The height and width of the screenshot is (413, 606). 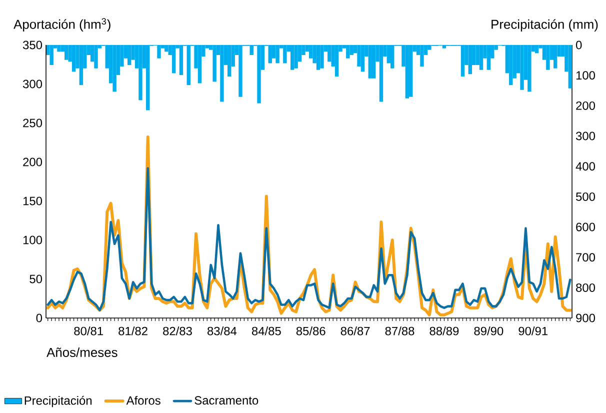 I want to click on y2-tick-label: 400, so click(x=586, y=166).